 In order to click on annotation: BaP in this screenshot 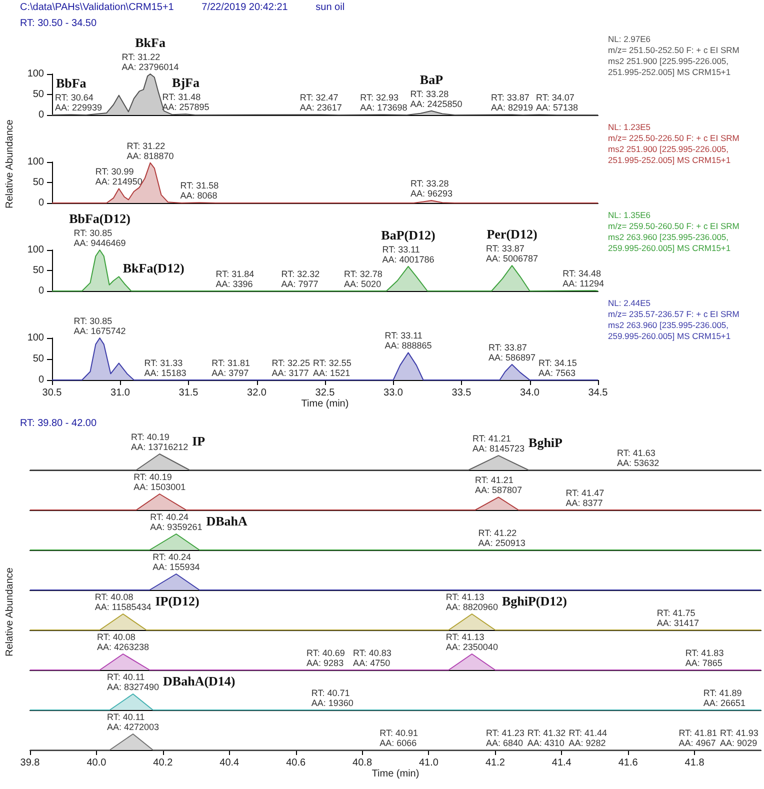, I will do `click(432, 79)`.